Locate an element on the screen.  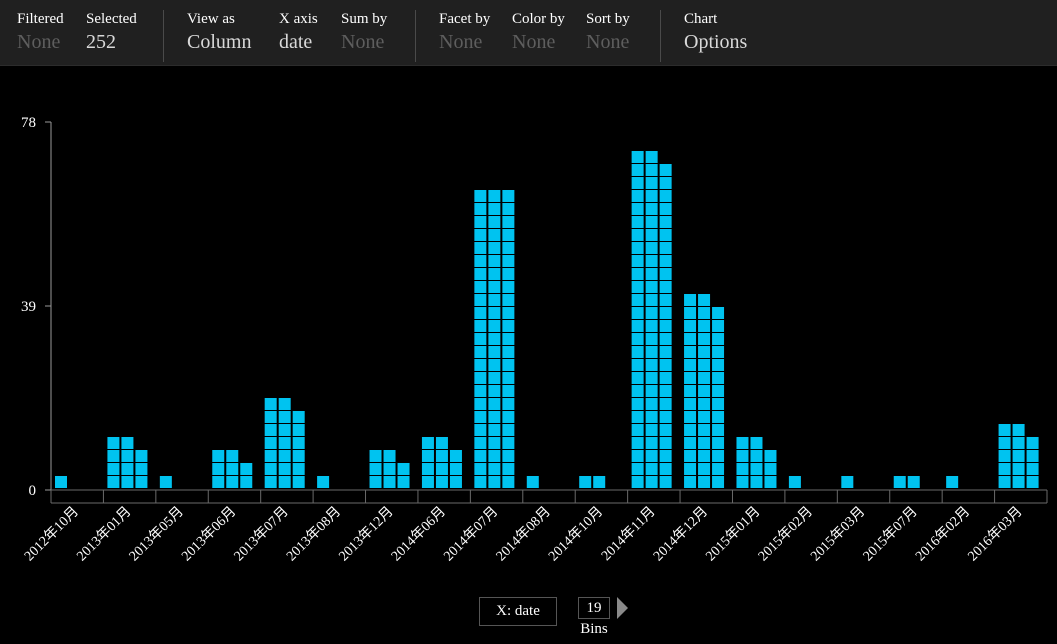
x-tick-label: 2016年03月 is located at coordinates (995, 534).